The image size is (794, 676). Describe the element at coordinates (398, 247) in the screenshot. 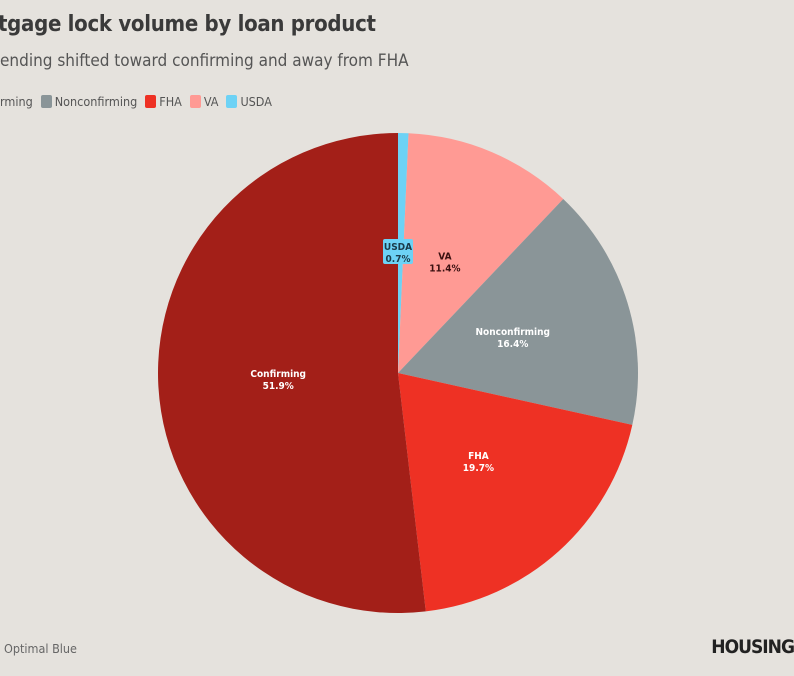

I see `slice-name: USDA` at that location.